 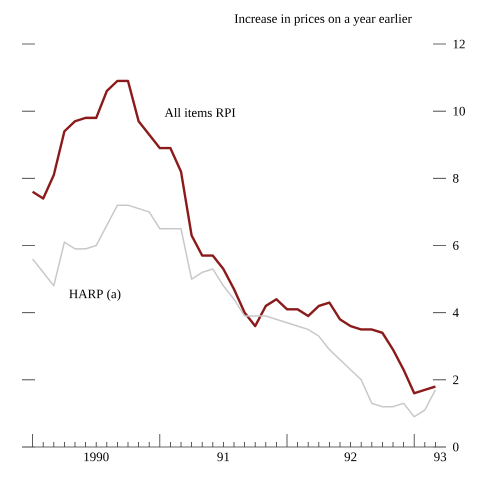 What do you see at coordinates (440, 457) in the screenshot?
I see `x-tick-label: 93` at bounding box center [440, 457].